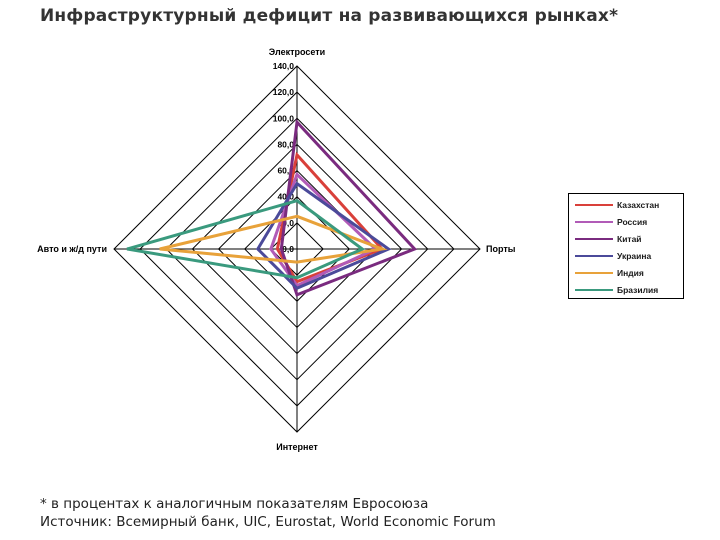 The height and width of the screenshot is (540, 720). Describe the element at coordinates (634, 256) in the screenshot. I see `legend-label: Украина` at that location.